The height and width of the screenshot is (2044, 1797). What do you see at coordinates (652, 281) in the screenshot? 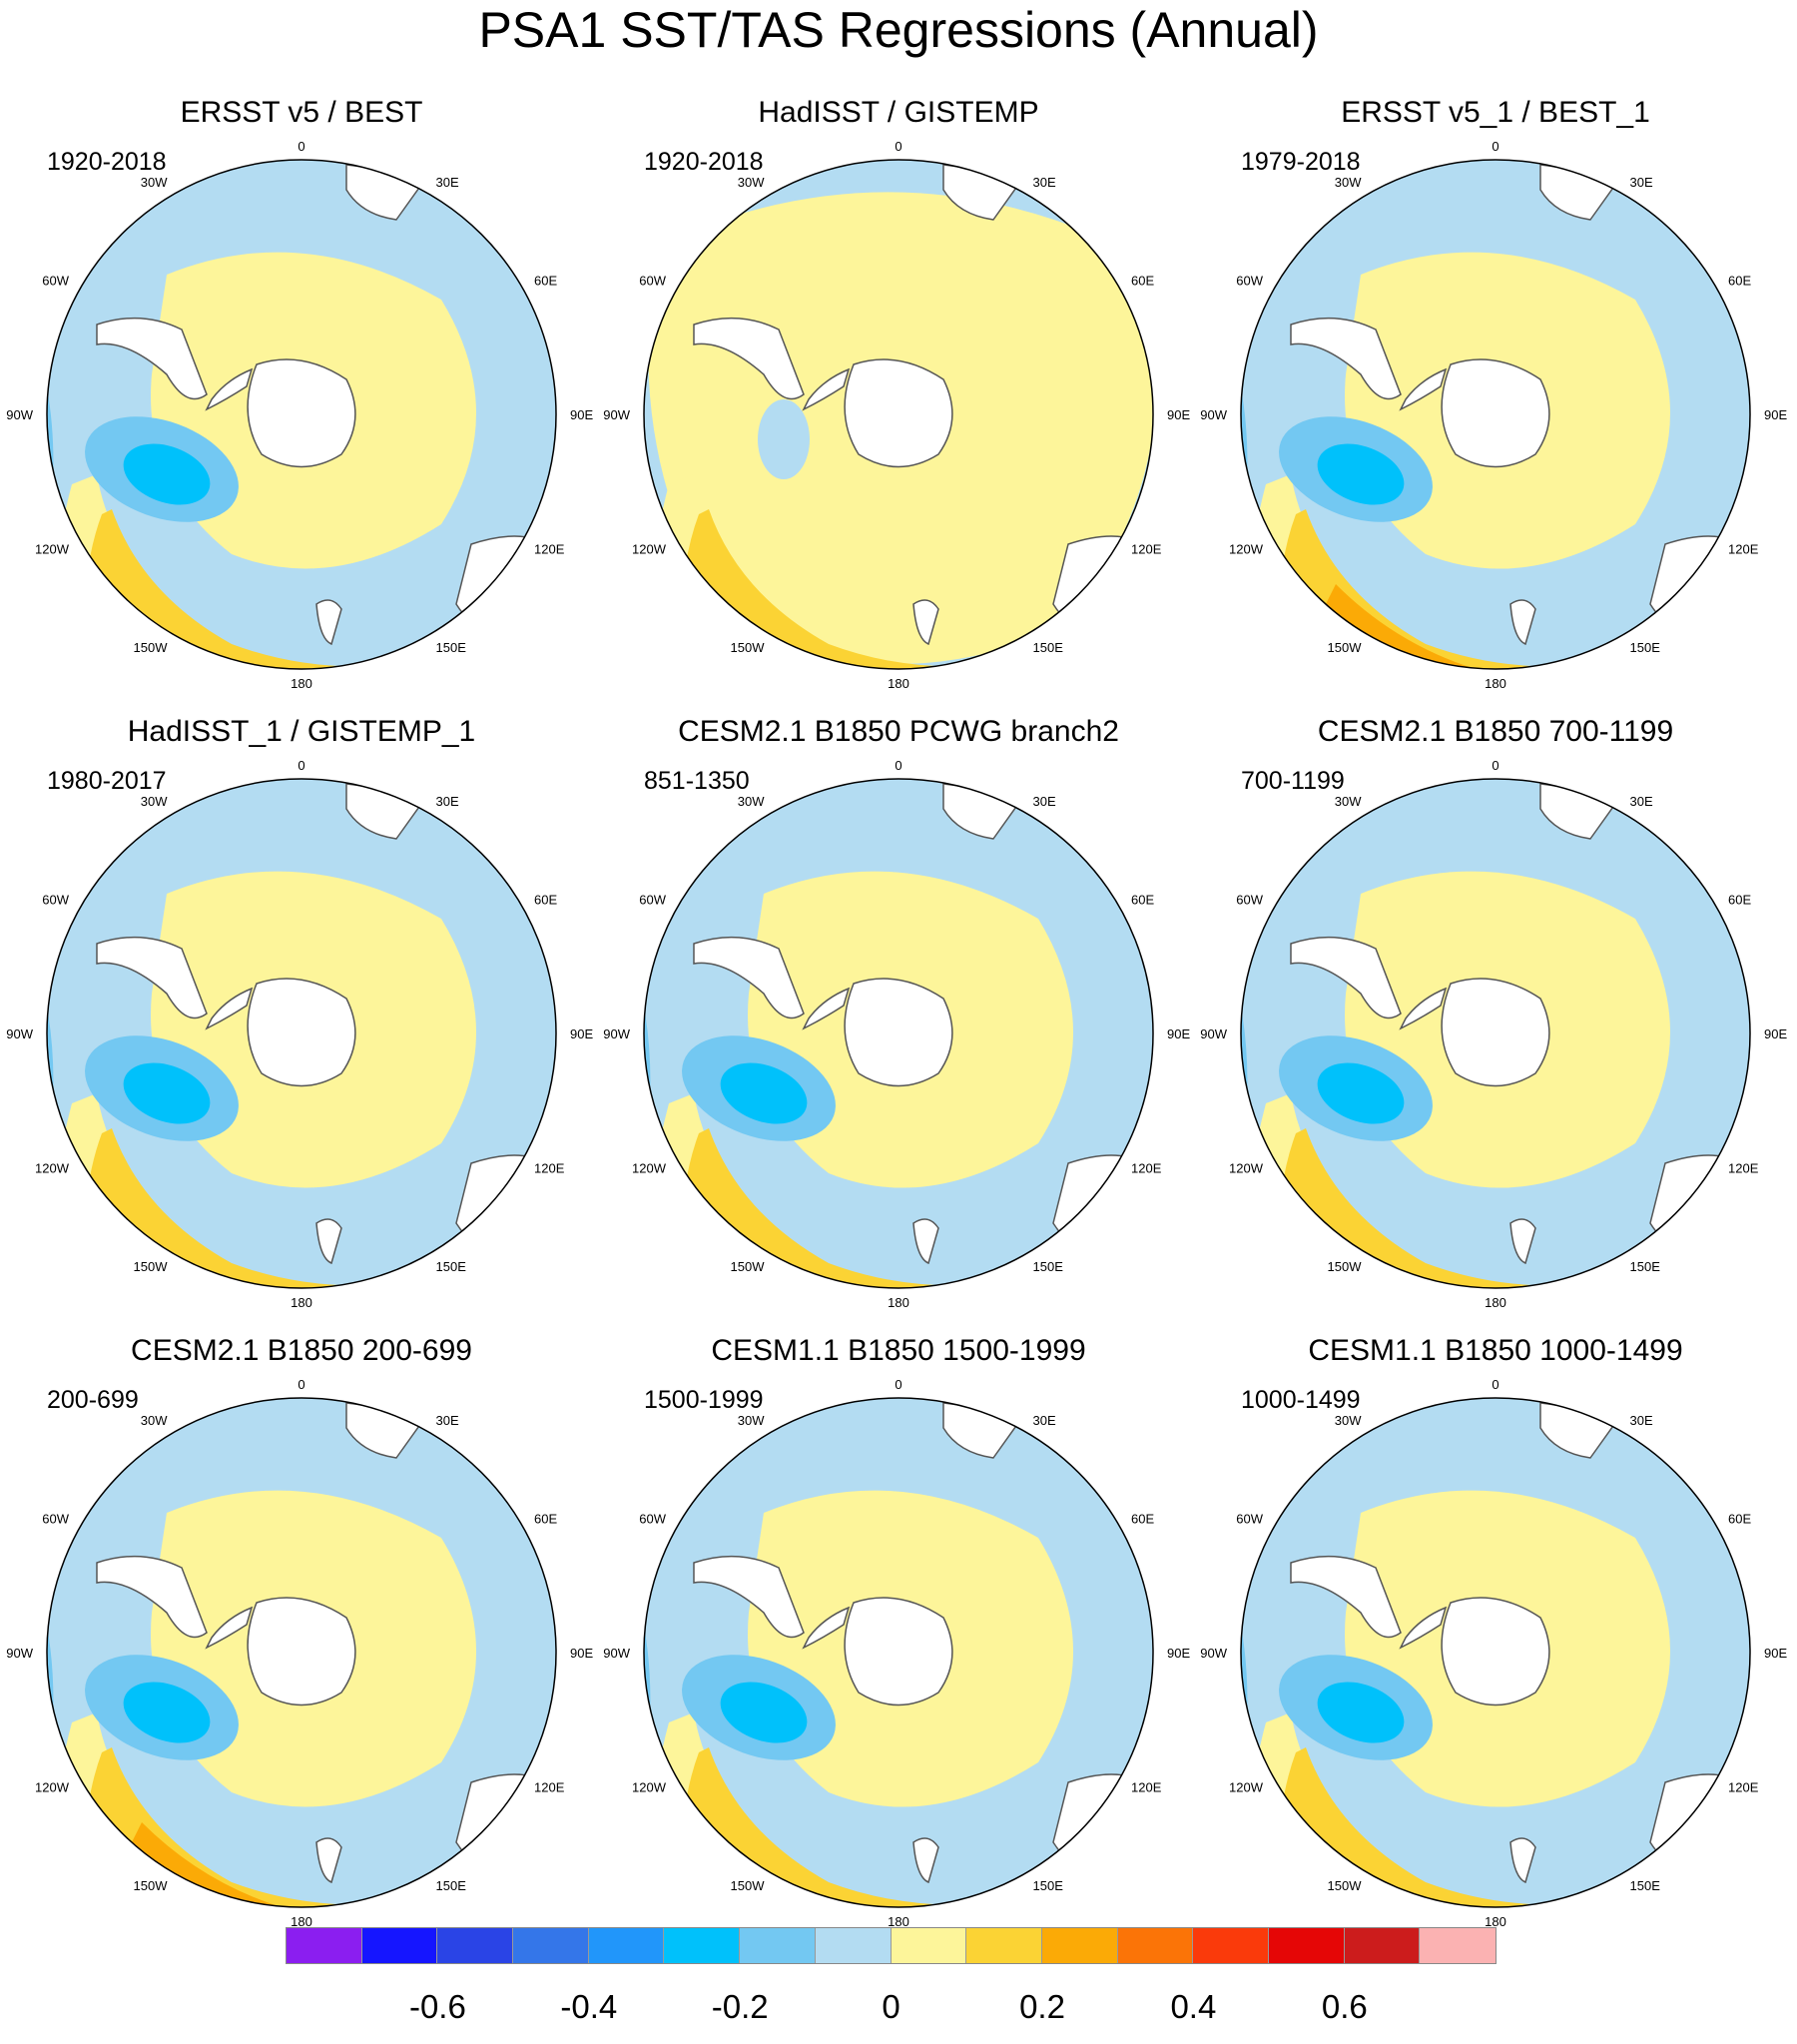
I see `longitude-label: 60W` at bounding box center [652, 281].